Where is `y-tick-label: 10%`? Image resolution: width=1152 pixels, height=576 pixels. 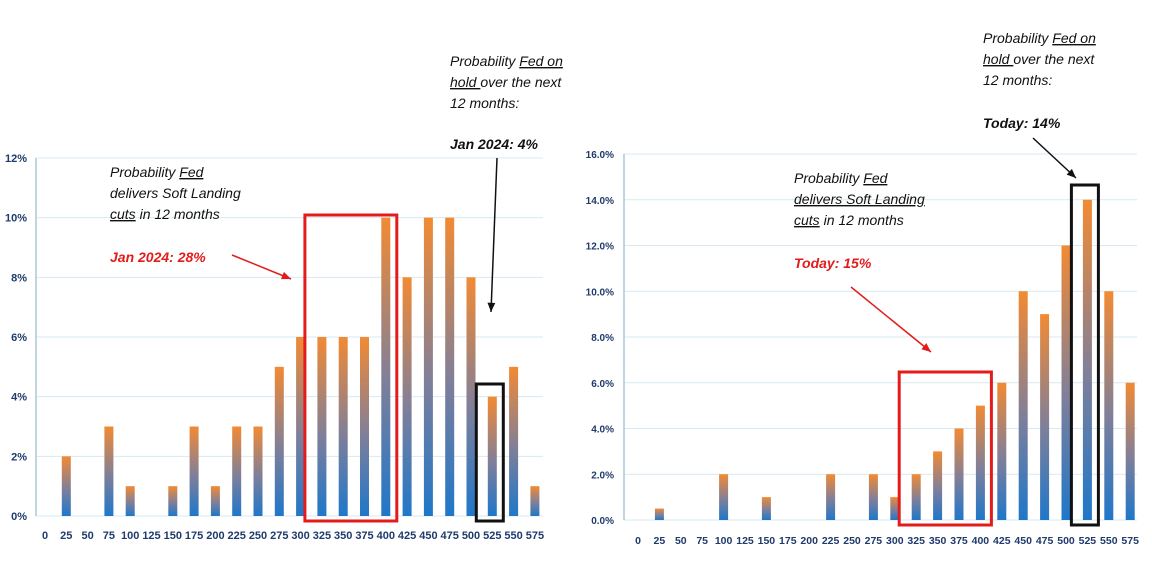
y-tick-label: 10% is located at coordinates (16, 219).